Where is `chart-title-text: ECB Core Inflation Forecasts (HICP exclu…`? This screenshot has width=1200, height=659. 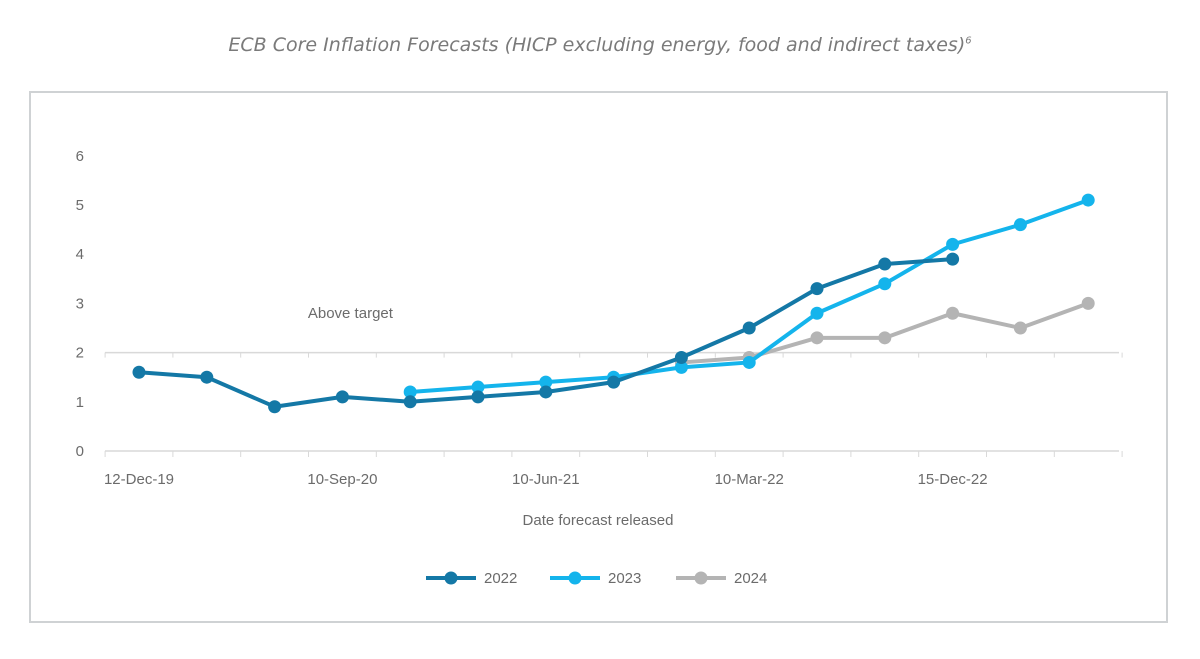 chart-title-text: ECB Core Inflation Forecasts (HICP exclu… is located at coordinates (597, 45).